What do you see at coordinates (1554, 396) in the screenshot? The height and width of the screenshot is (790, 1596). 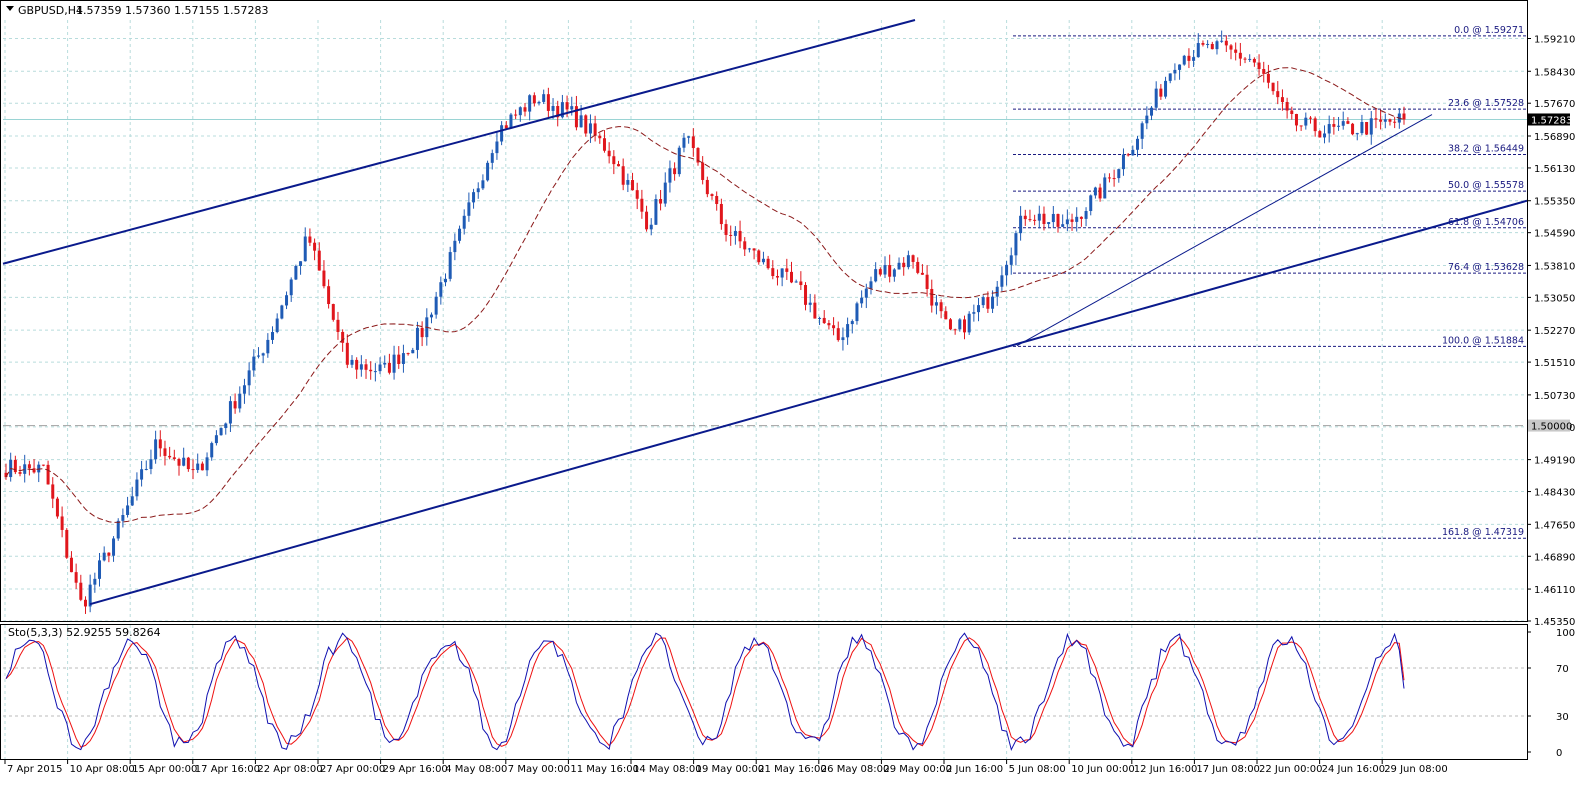 I see `price-tick-label: 1.50730` at bounding box center [1554, 396].